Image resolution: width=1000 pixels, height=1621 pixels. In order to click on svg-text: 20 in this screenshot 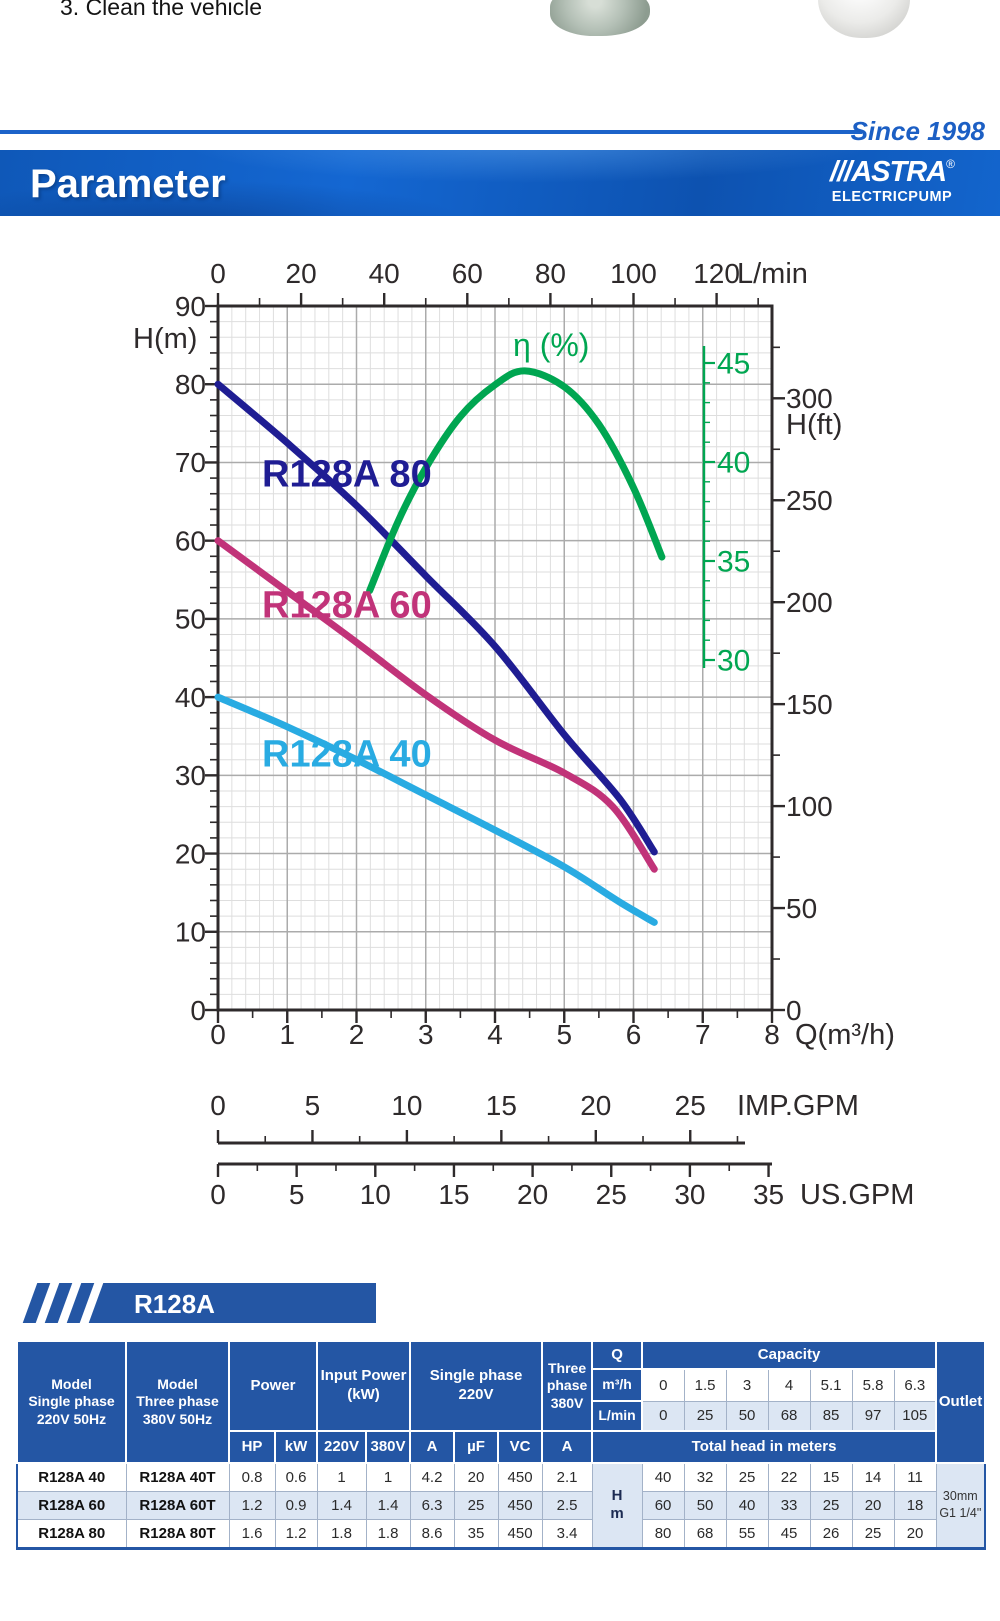, I will do `click(190, 853)`.